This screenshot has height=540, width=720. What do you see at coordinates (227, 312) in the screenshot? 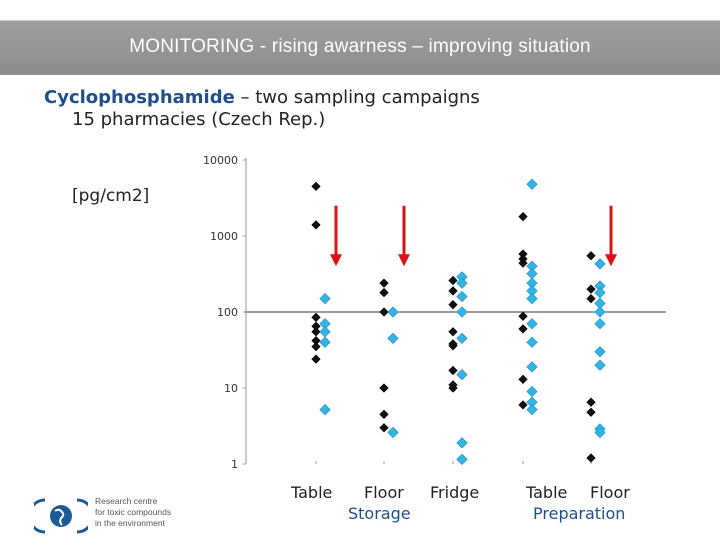
I see `y-tick-label: 100` at bounding box center [227, 312].